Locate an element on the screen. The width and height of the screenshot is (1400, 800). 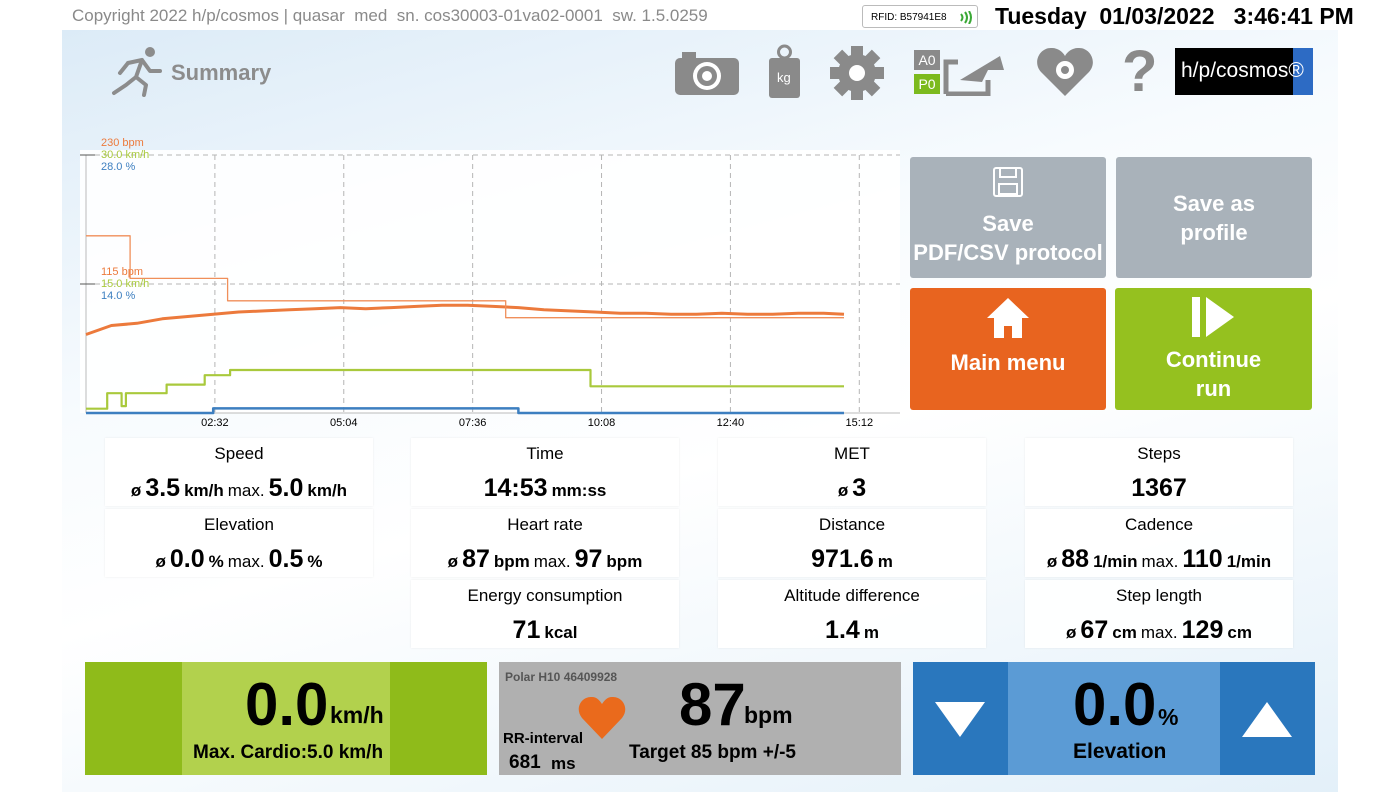
stat-max: 0.5 is located at coordinates (286, 559).